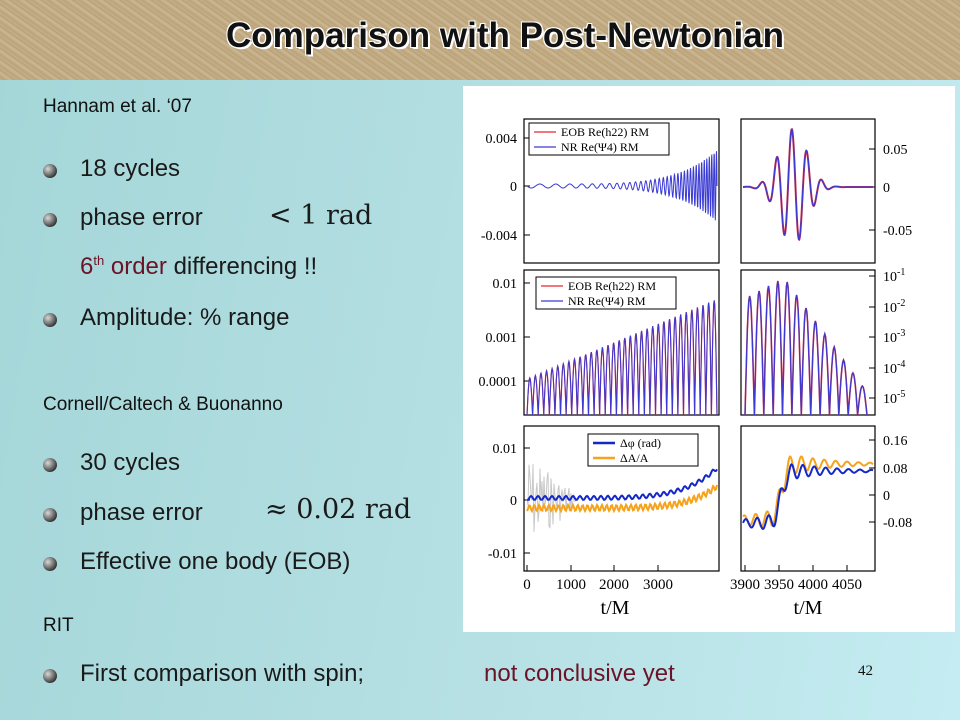  I want to click on xtick-label: 4050, so click(847, 585).